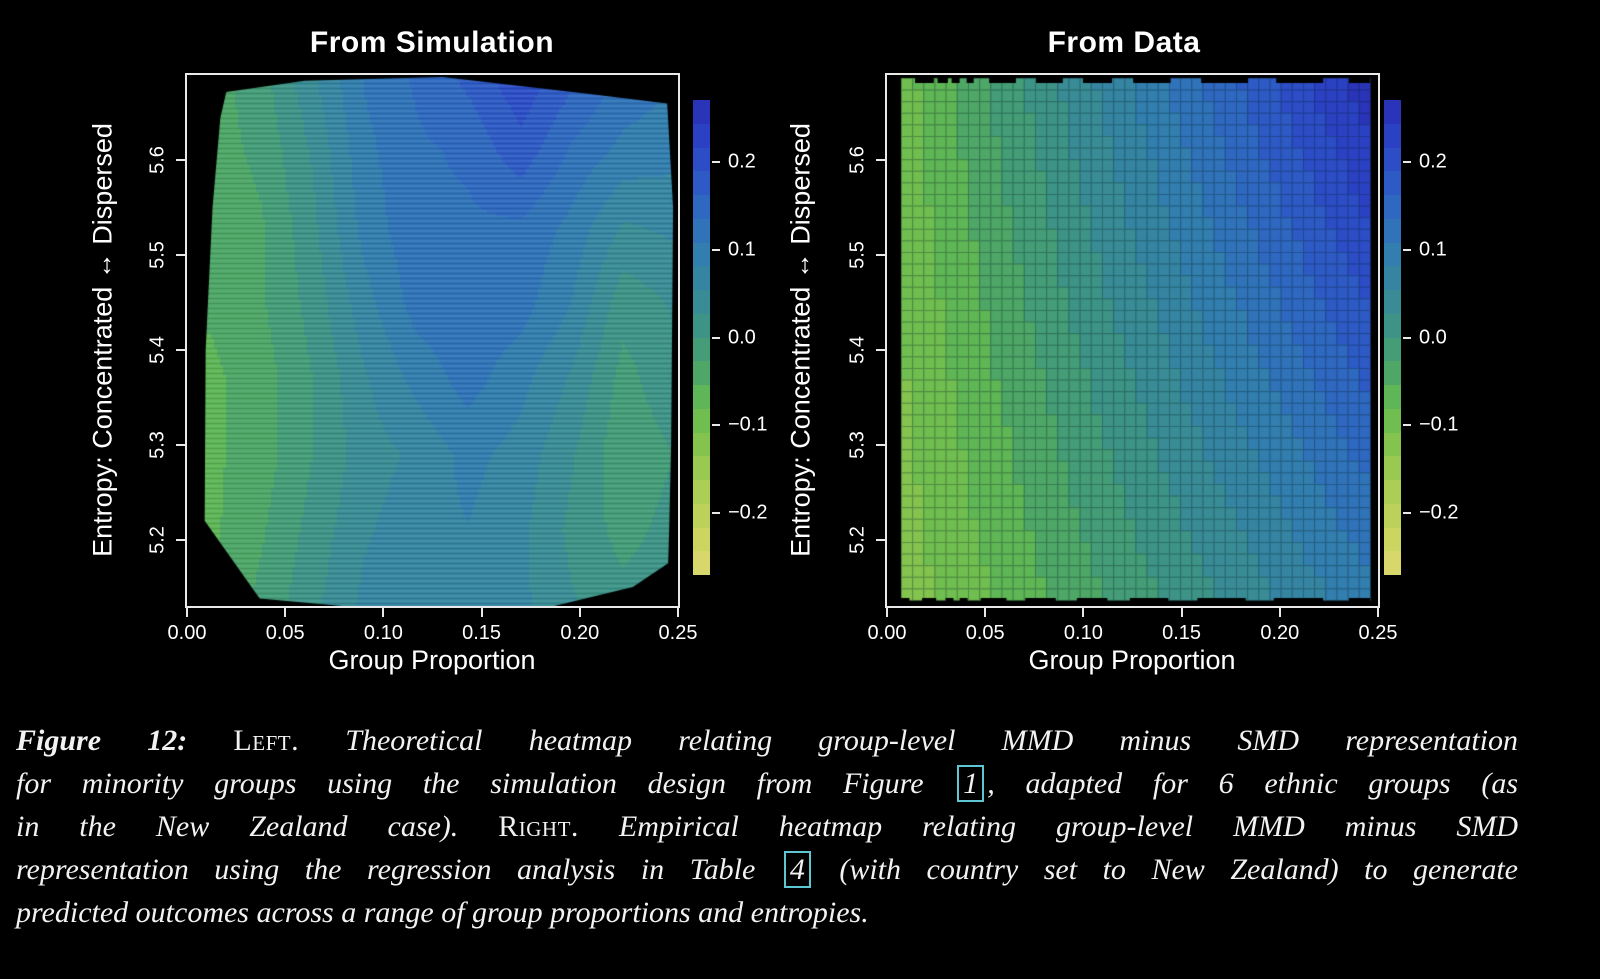  What do you see at coordinates (1083, 633) in the screenshot?
I see `x-tick-label: 0.10` at bounding box center [1083, 633].